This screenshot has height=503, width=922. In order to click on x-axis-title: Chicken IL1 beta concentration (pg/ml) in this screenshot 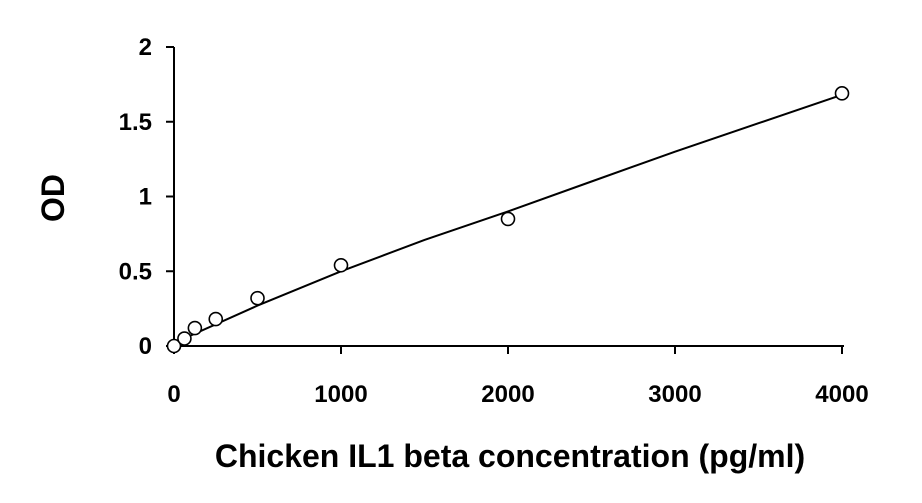, I will do `click(510, 456)`.